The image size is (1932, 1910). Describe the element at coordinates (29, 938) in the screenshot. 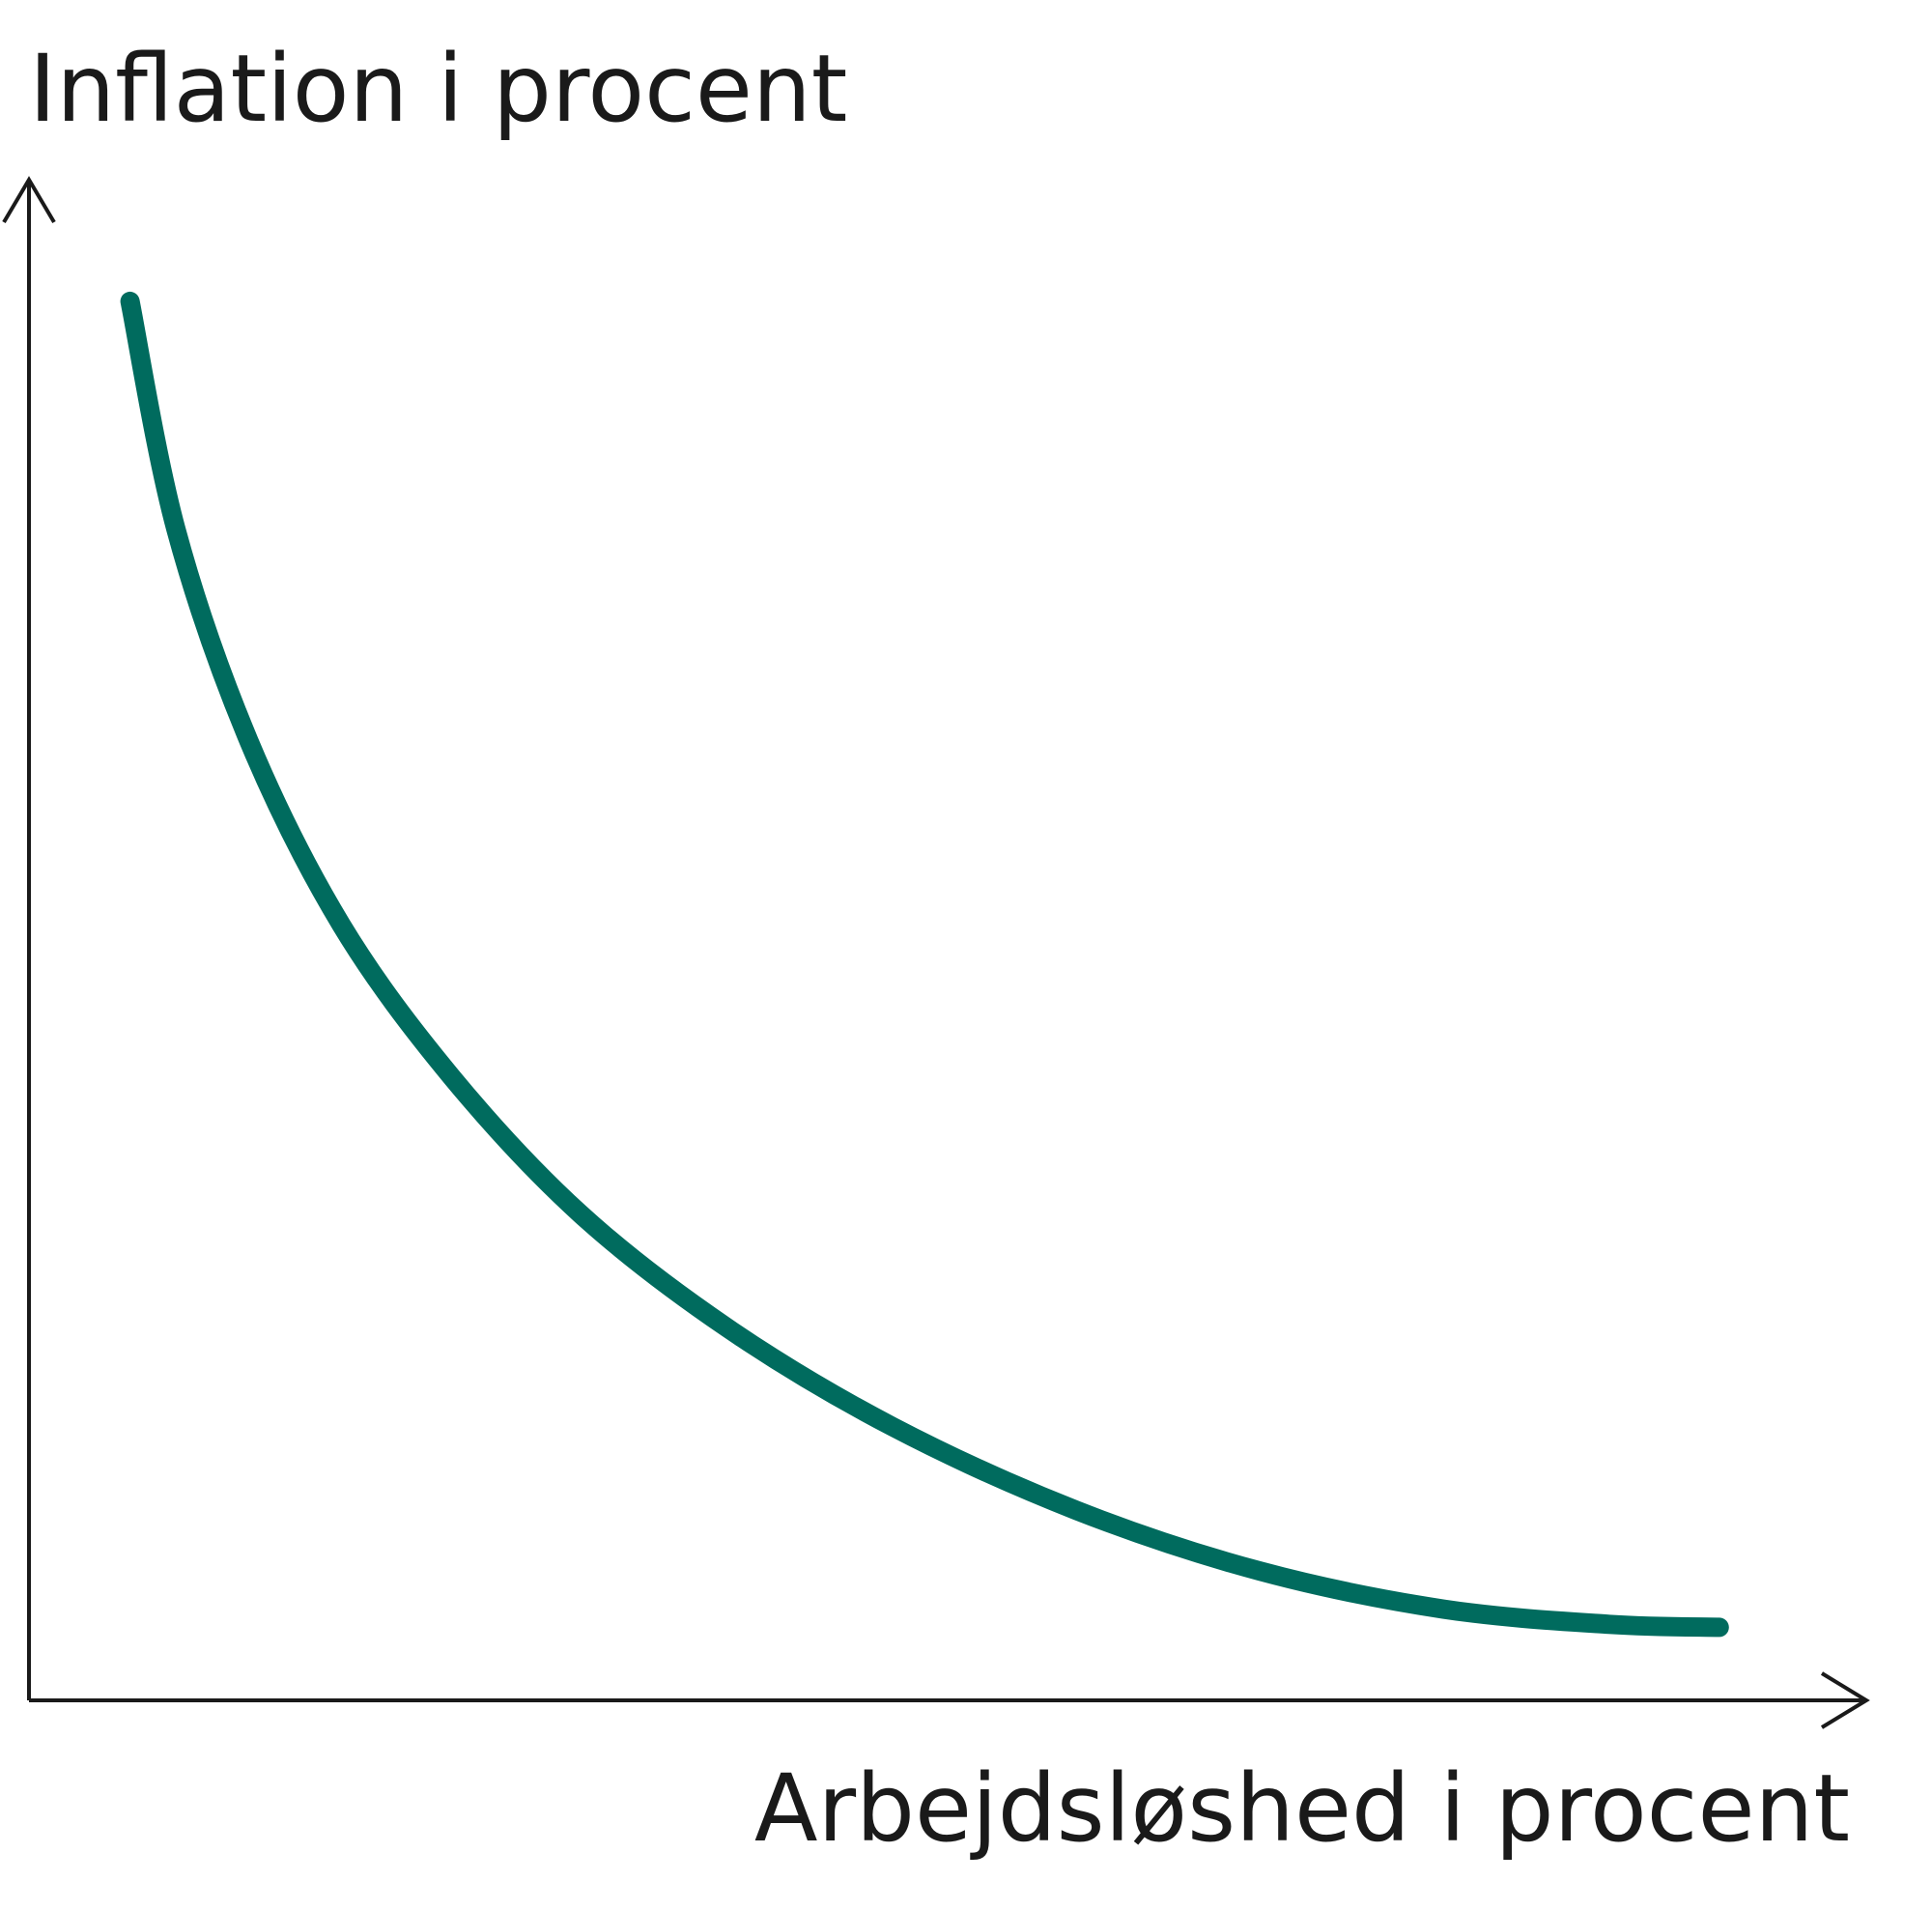

I see `y-axis` at that location.